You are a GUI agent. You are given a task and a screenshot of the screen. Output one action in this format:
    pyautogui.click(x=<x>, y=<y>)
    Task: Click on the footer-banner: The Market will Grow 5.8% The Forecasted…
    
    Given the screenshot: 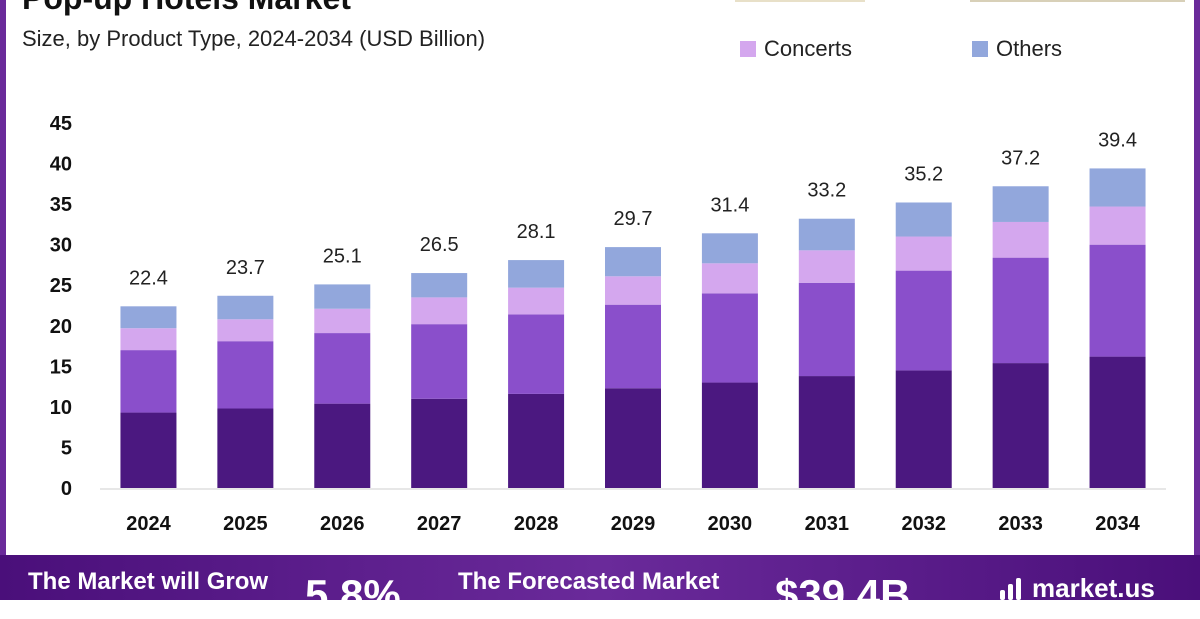 What is the action you would take?
    pyautogui.click(x=600, y=586)
    